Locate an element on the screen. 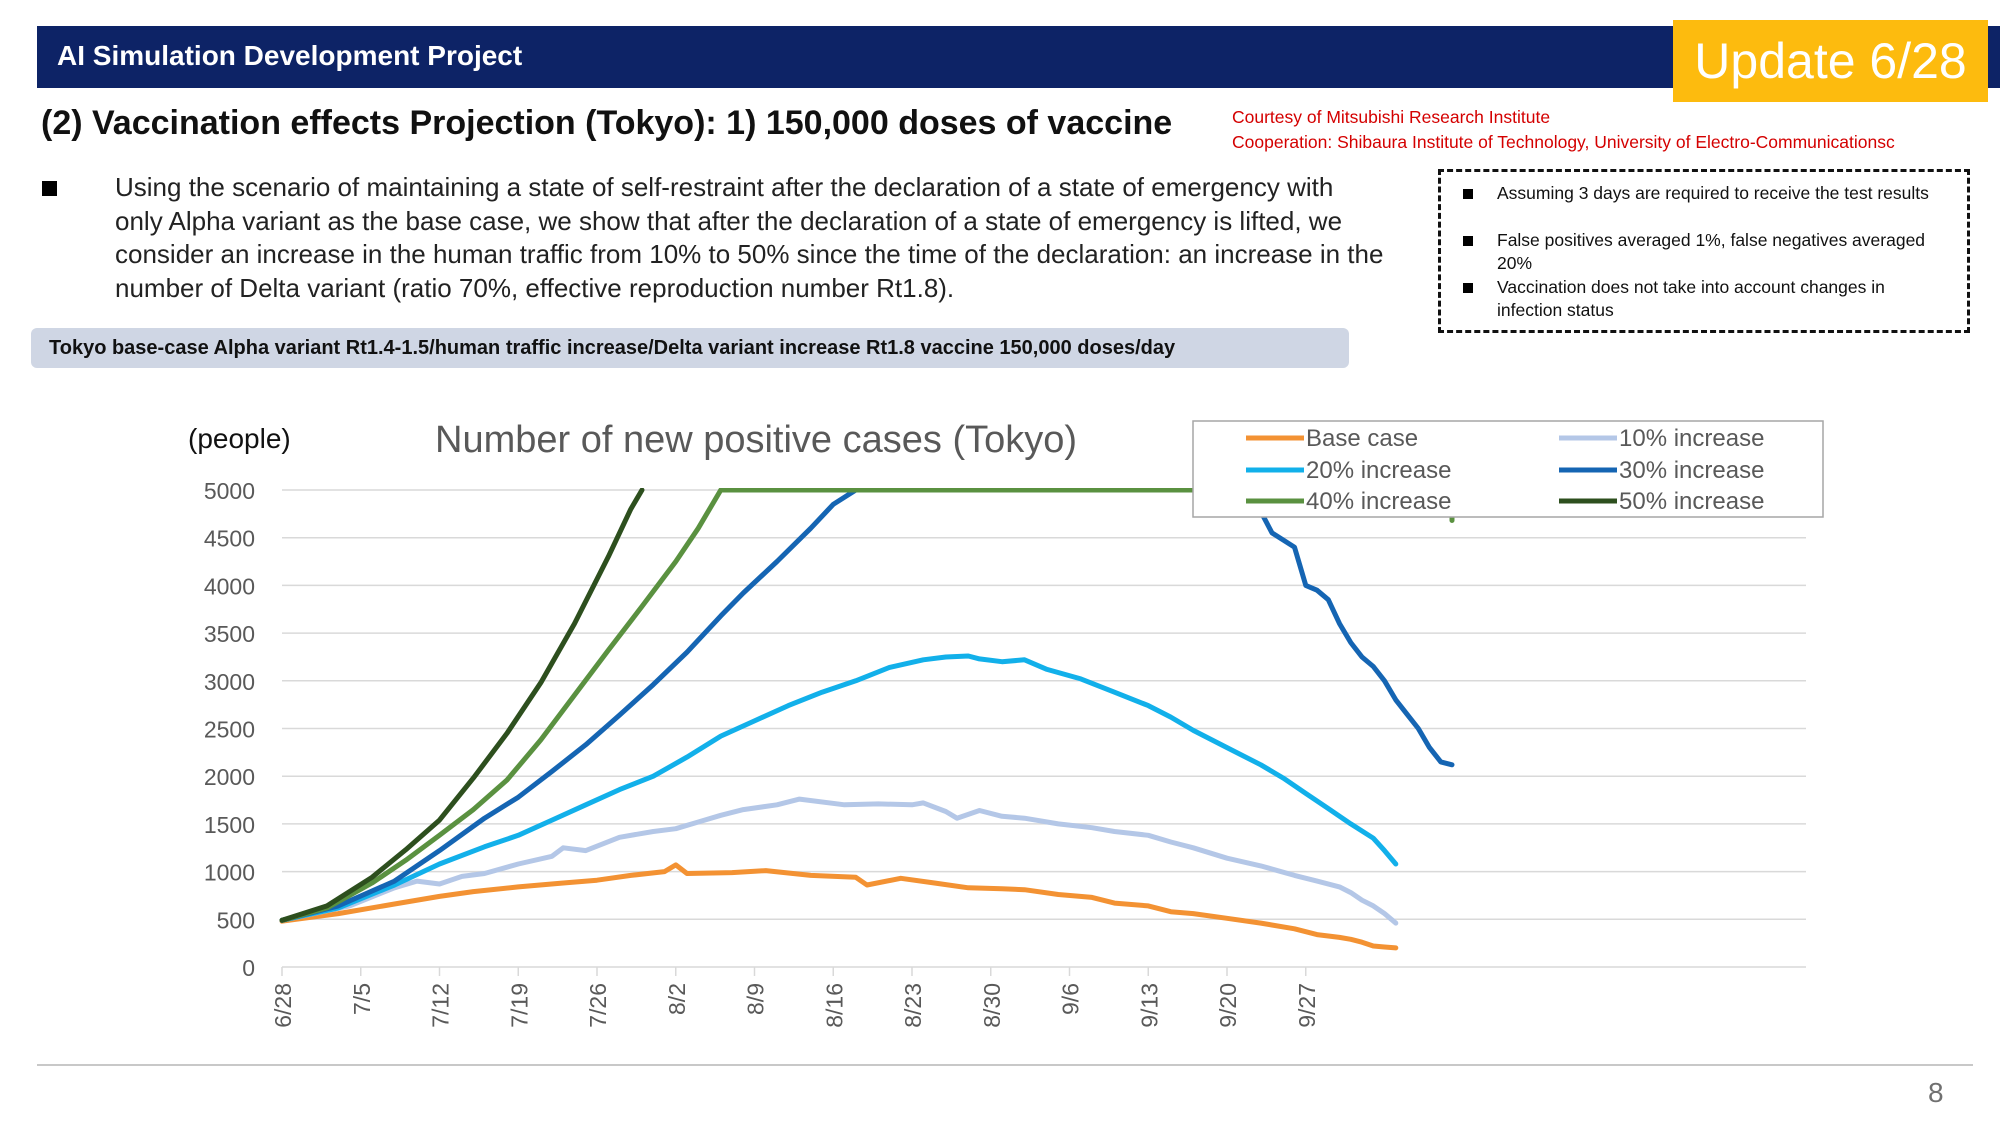  x-tick-label: 8/9 is located at coordinates (756, 999).